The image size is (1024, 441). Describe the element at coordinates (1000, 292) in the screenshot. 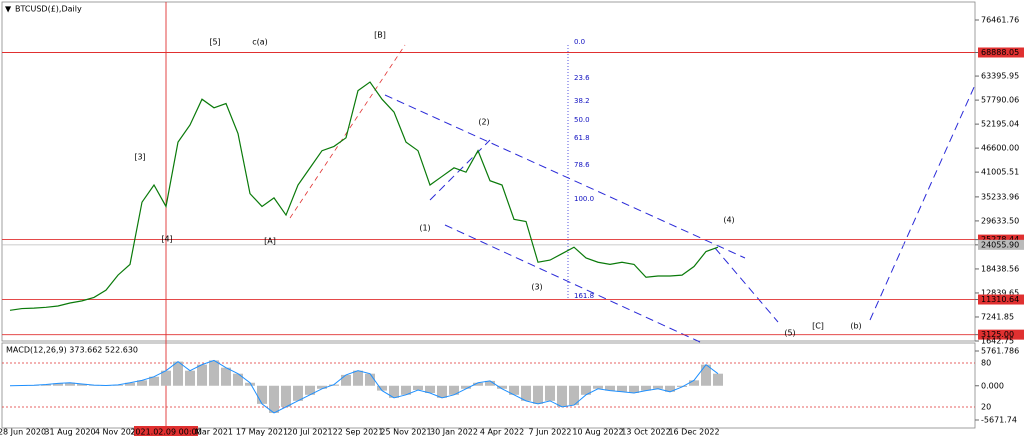

I see `y-tick-label: 12839.65` at that location.